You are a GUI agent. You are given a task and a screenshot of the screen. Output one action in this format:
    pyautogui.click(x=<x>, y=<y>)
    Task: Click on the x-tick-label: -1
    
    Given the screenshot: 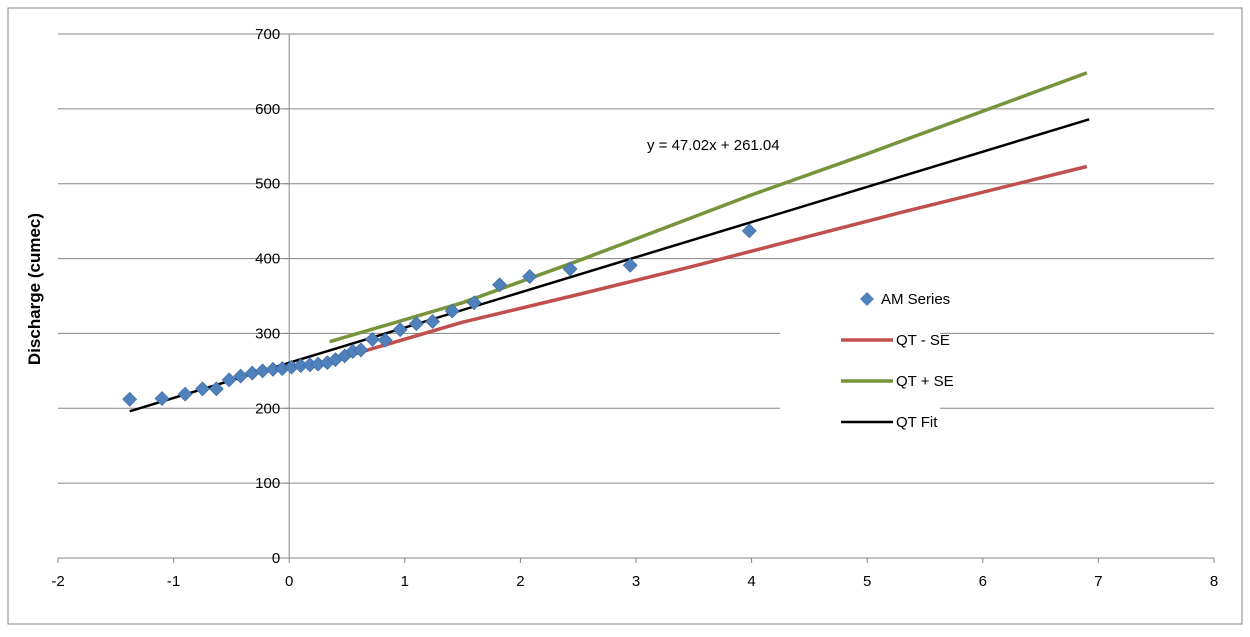 What is the action you would take?
    pyautogui.click(x=173, y=581)
    